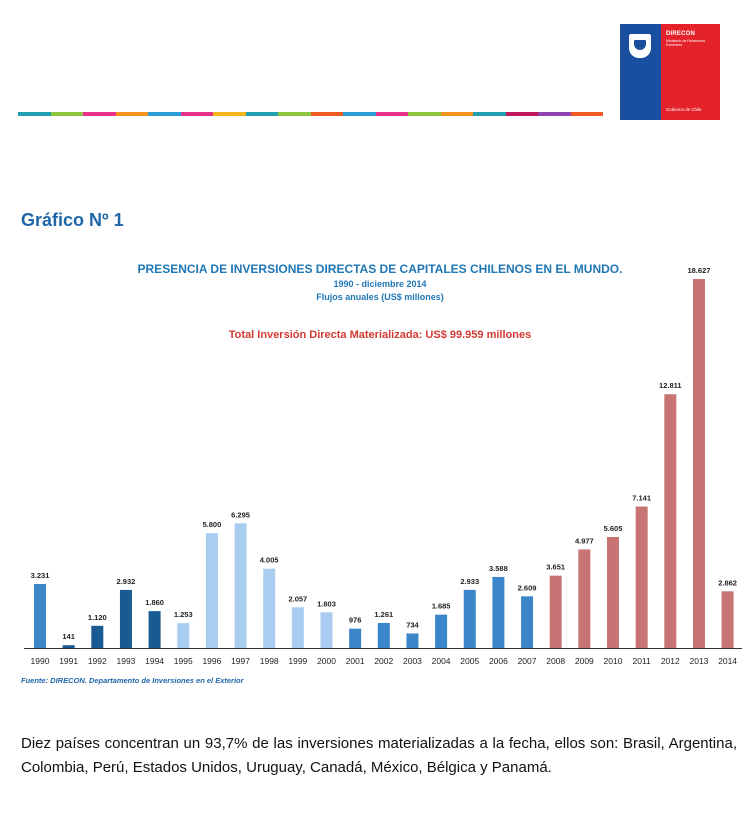 This screenshot has height=814, width=754. Describe the element at coordinates (670, 385) in the screenshot. I see `value-label-2012: 12.811` at that location.